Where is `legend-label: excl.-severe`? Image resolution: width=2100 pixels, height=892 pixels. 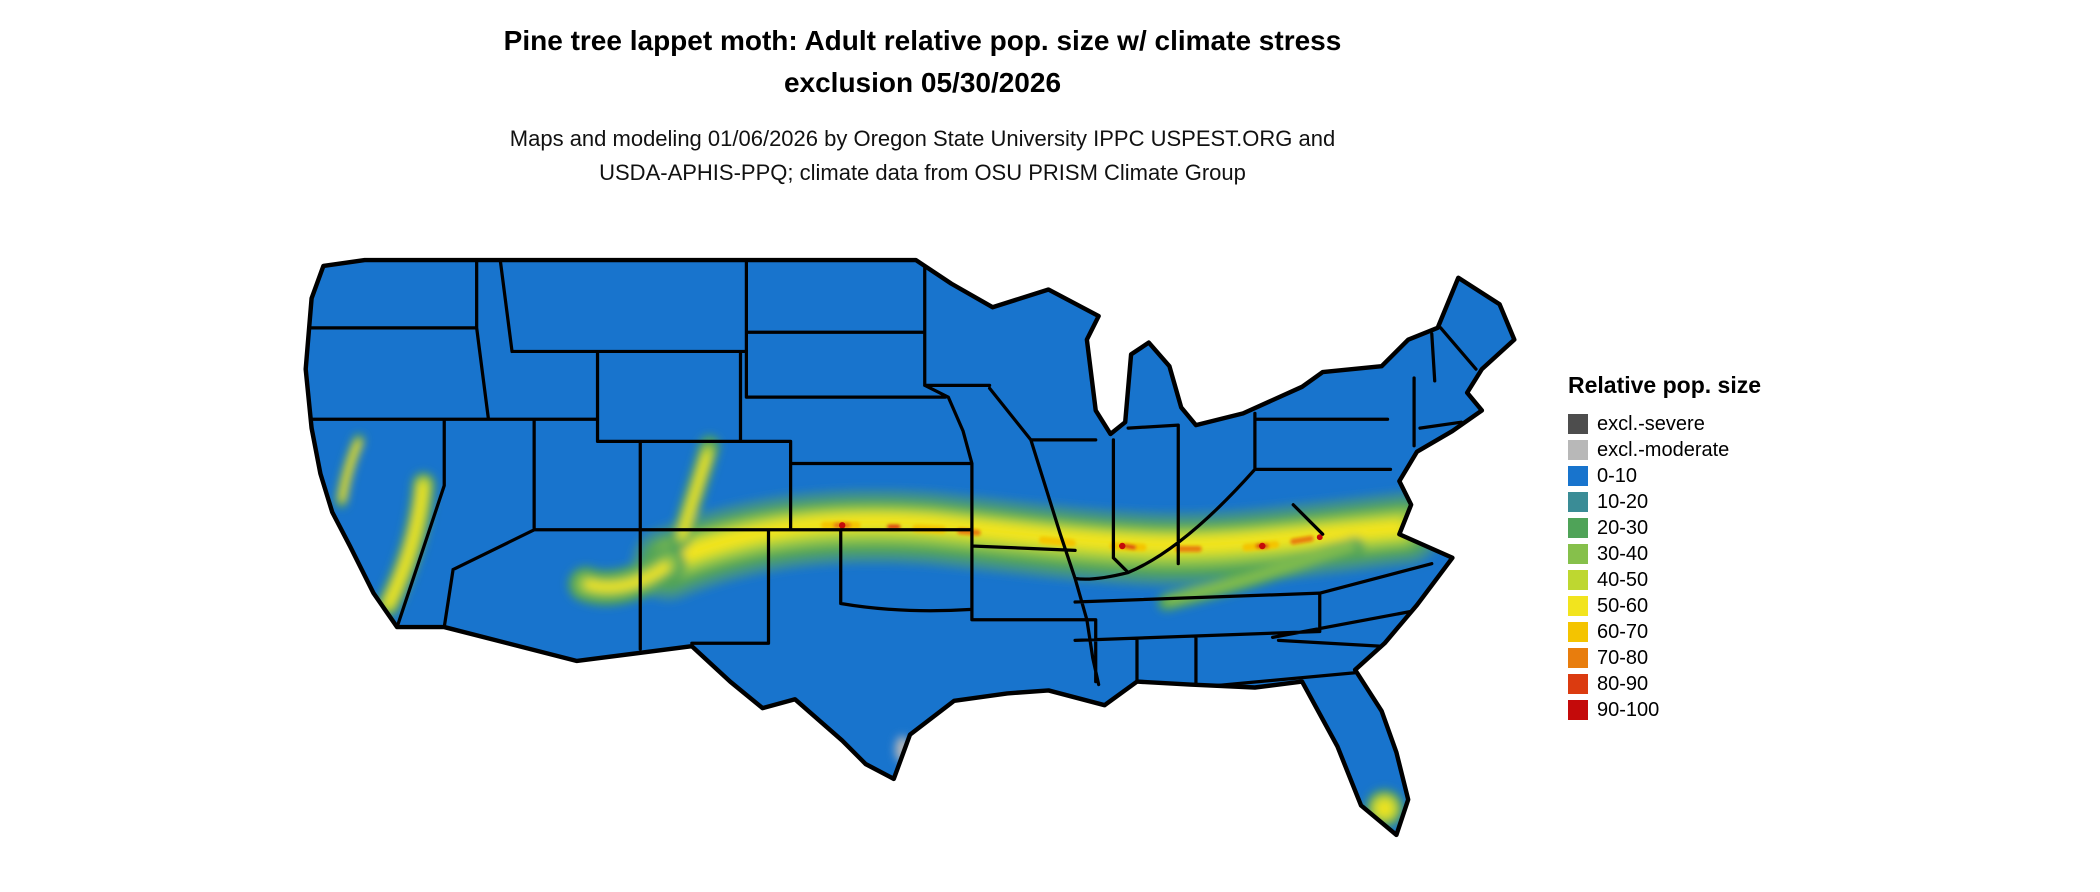
legend-label: excl.-severe is located at coordinates (1651, 424).